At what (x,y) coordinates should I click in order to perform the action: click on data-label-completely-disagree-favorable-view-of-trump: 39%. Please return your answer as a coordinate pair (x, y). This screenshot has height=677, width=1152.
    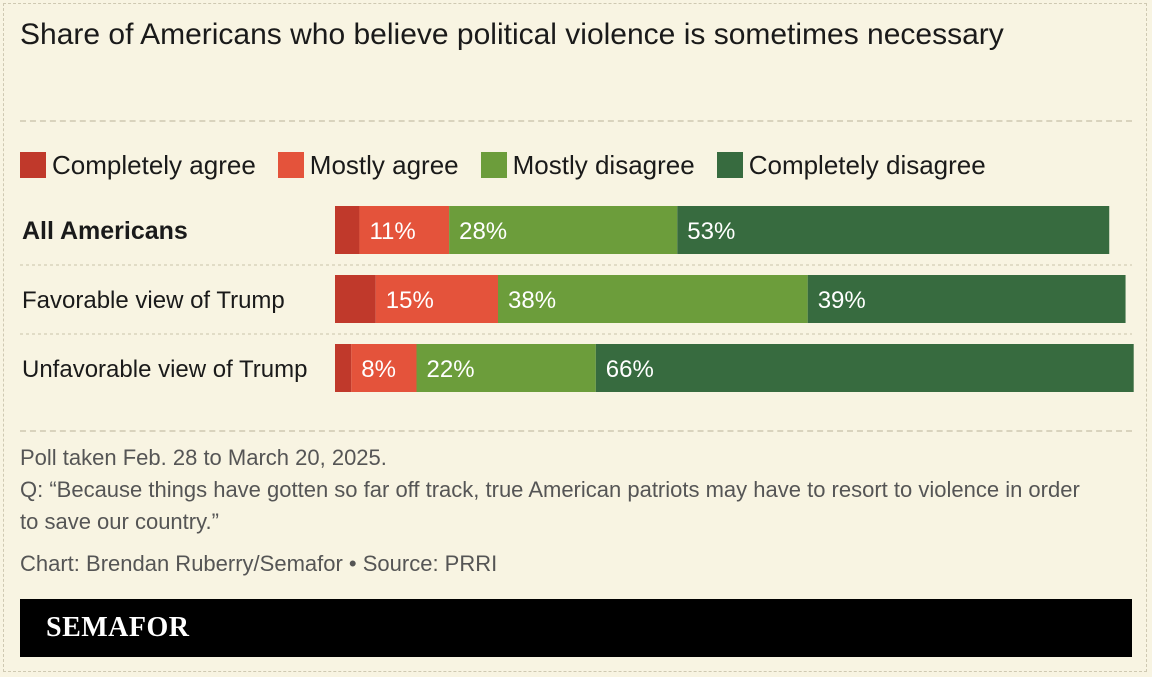
    Looking at the image, I should click on (842, 300).